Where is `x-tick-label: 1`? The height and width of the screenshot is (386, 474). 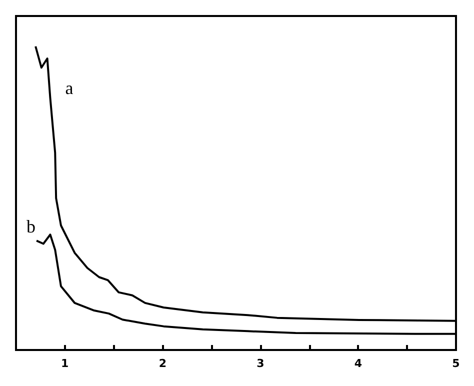
x-tick-label: 1 is located at coordinates (65, 363).